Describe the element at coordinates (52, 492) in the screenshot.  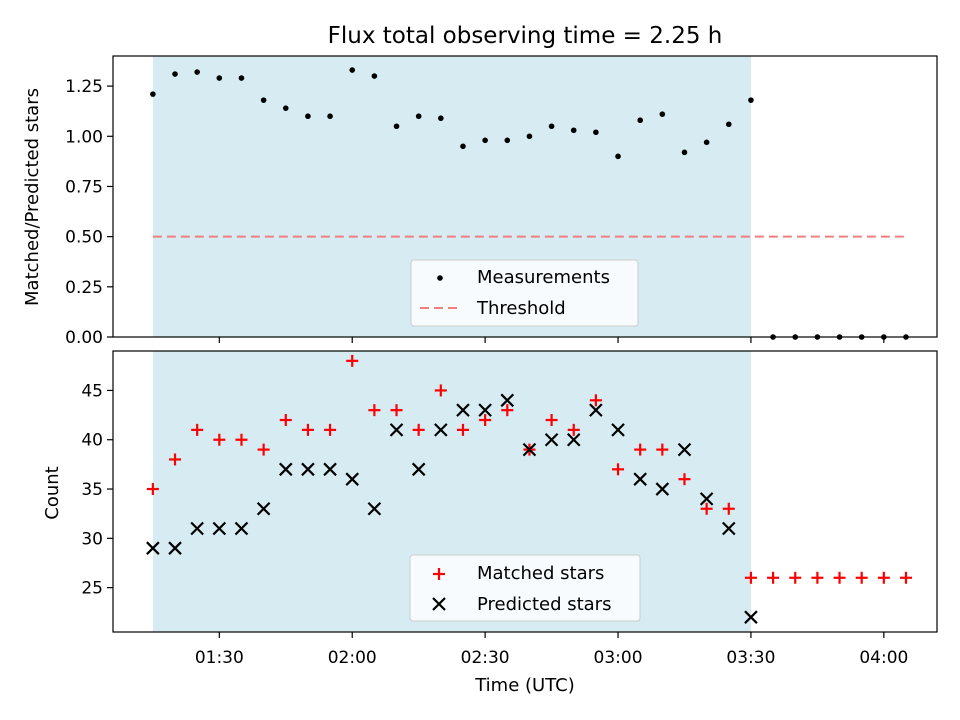
I see `bottom-y-axis-label: Count` at that location.